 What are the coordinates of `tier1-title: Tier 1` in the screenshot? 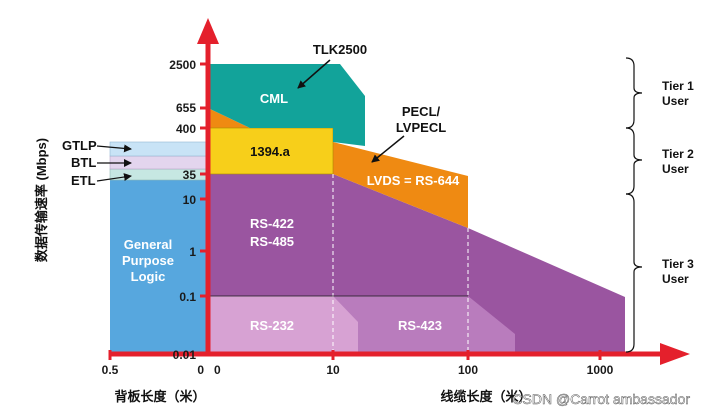 It's located at (678, 86).